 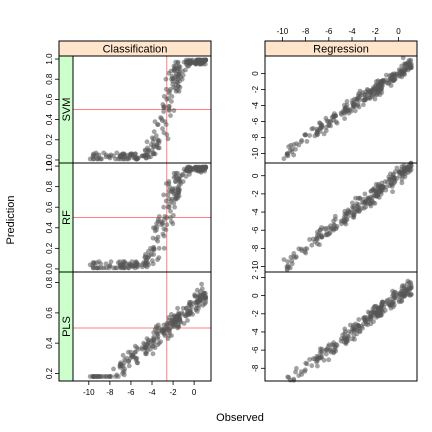 I want to click on y-tick-label: 0.2, so click(x=49, y=248).